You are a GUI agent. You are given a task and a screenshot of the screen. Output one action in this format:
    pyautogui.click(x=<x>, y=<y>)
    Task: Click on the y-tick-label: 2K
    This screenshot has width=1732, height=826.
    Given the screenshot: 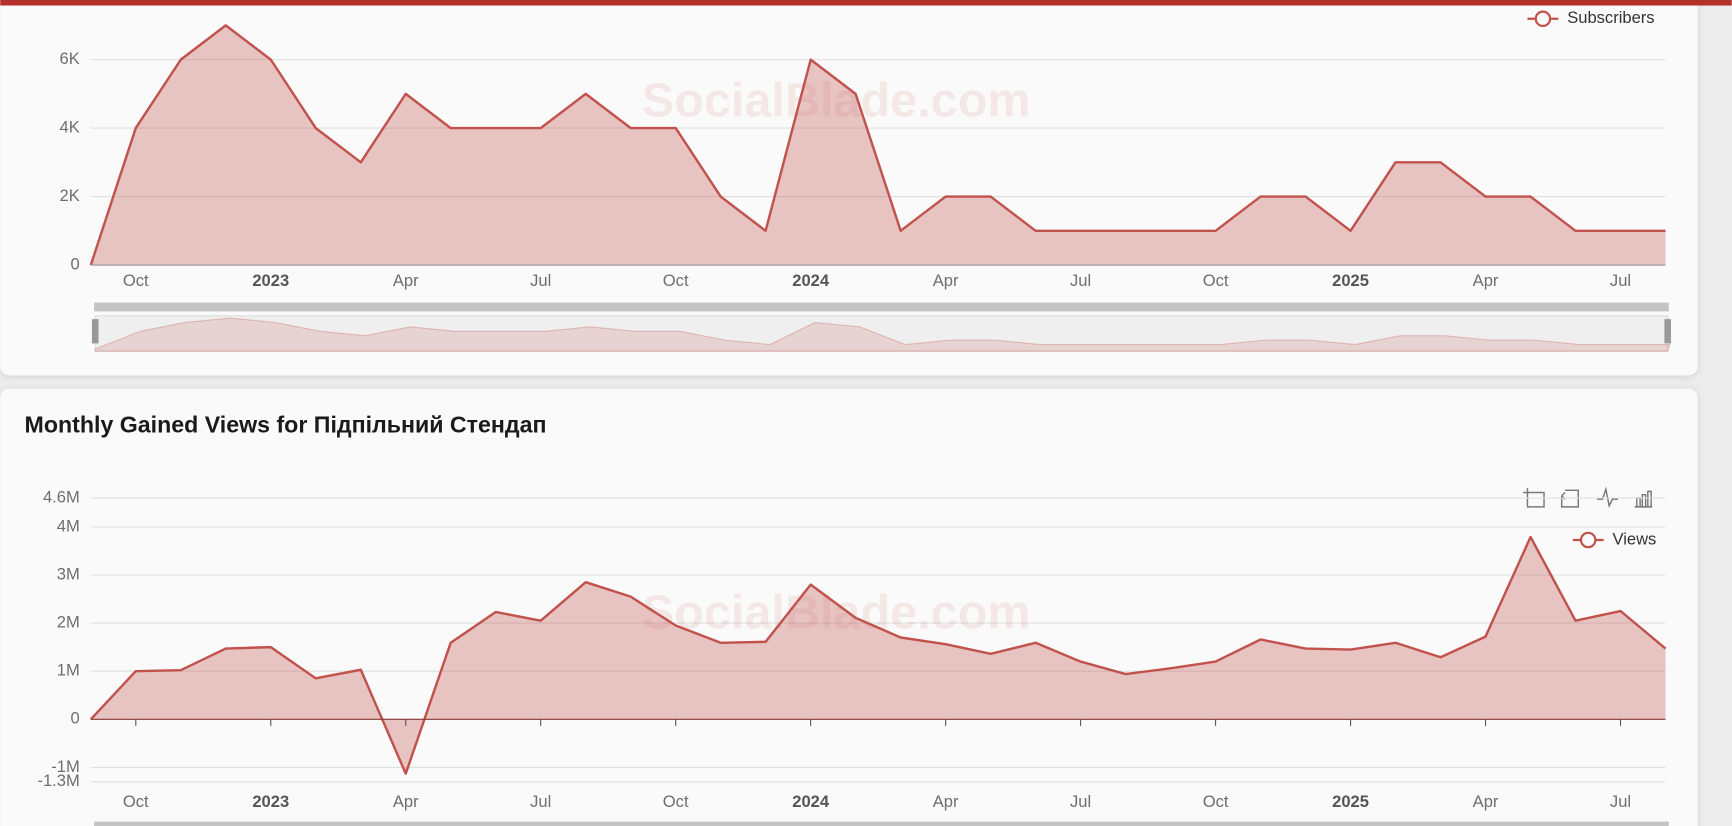 What is the action you would take?
    pyautogui.click(x=70, y=195)
    